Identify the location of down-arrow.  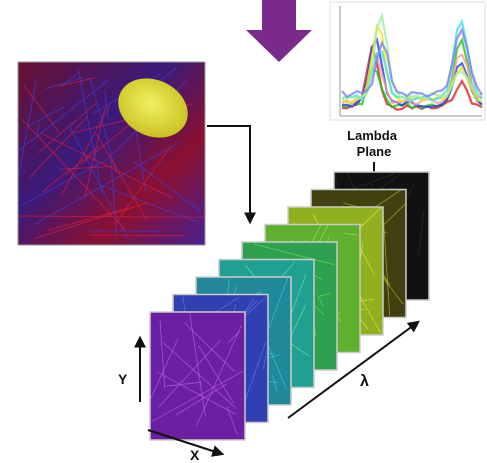
(279, 31).